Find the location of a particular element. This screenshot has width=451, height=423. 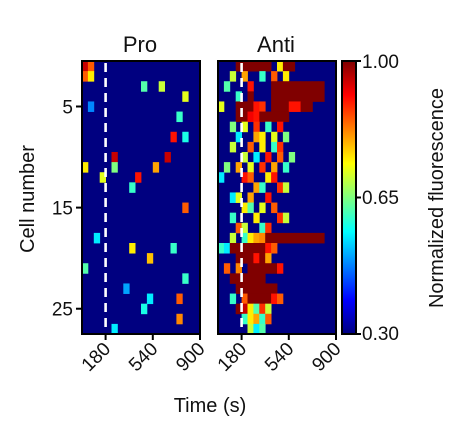

colorbar-tick-label: 0.30 is located at coordinates (380, 334).